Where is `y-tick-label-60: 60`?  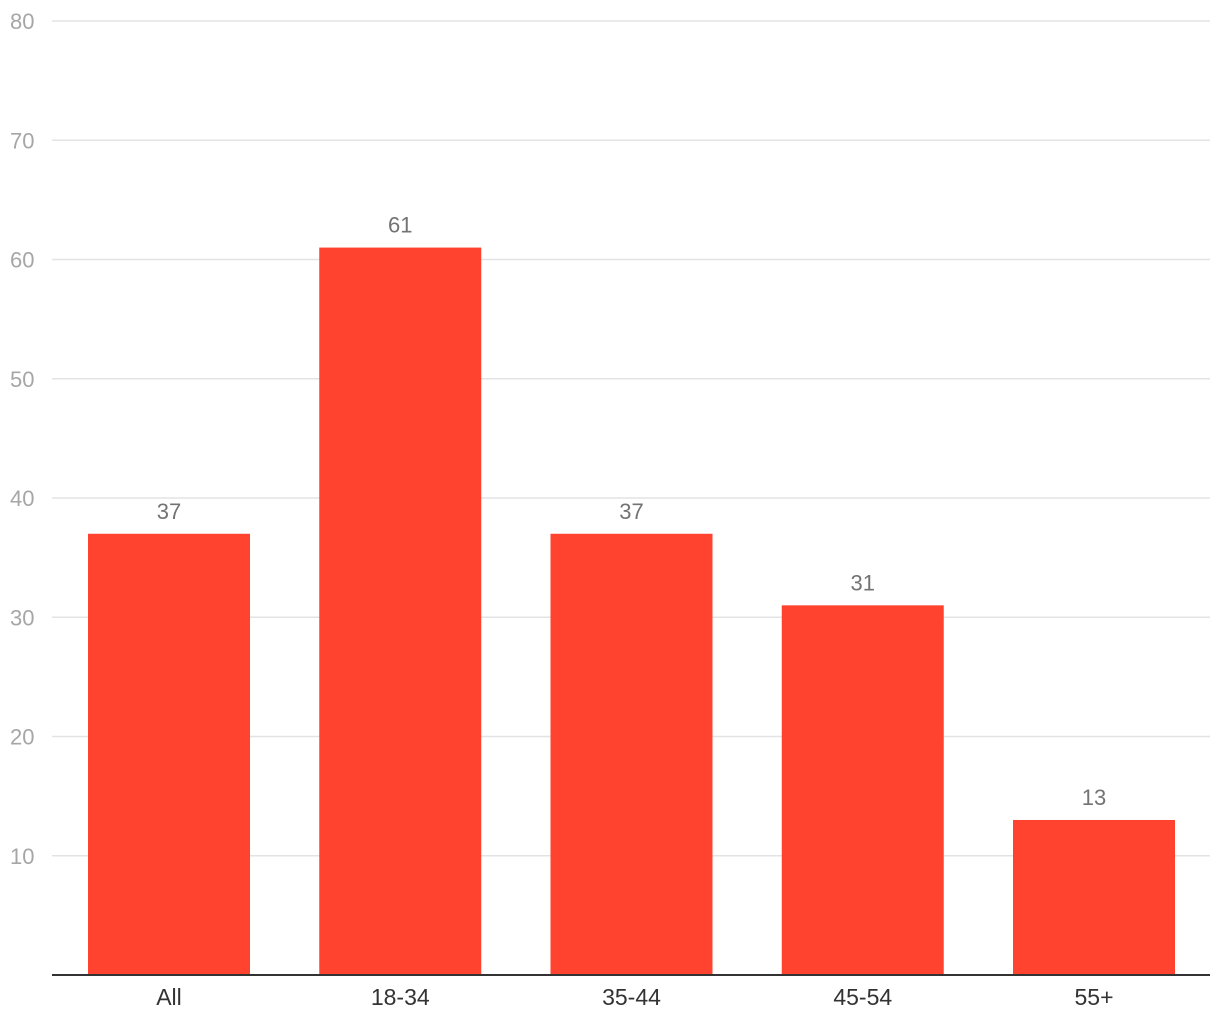
y-tick-label-60: 60 is located at coordinates (22, 260).